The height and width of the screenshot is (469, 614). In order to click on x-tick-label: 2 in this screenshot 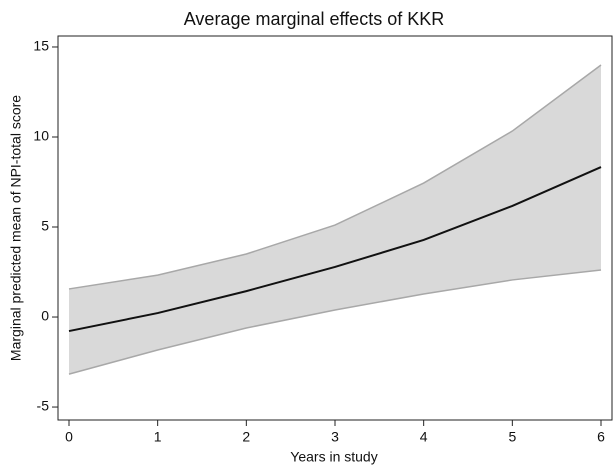, I will do `click(246, 437)`.